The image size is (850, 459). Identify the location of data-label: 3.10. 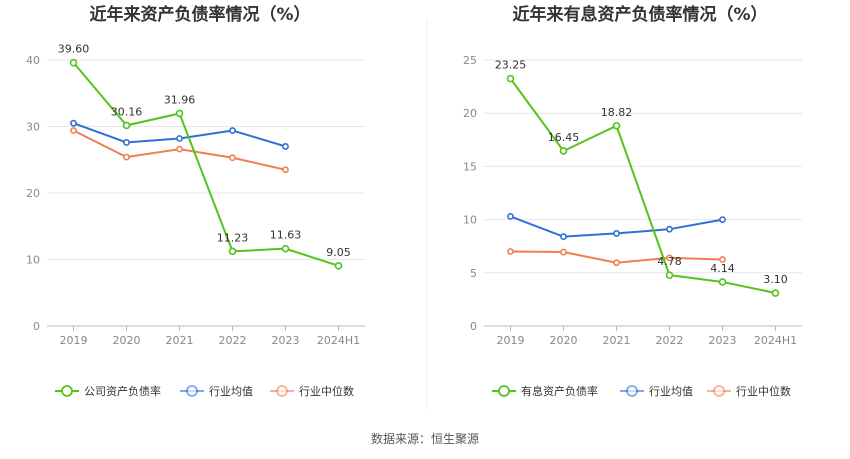
(775, 279).